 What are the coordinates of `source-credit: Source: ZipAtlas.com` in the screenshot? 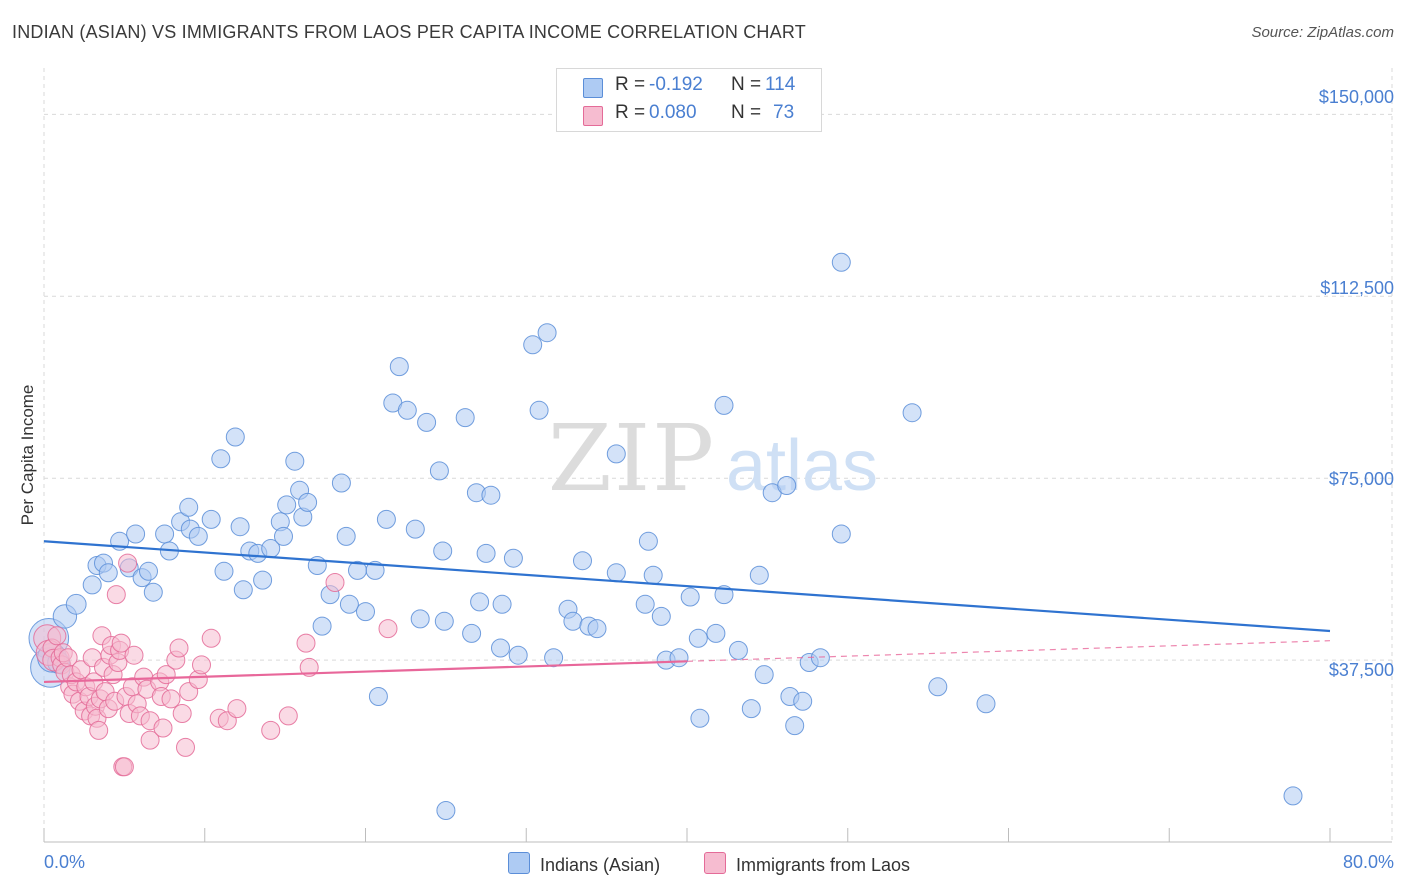 It's located at (1322, 32).